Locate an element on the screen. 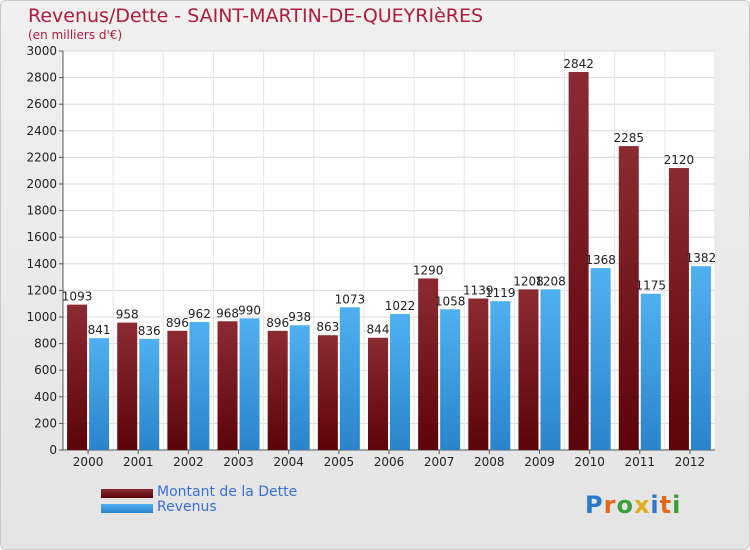 The image size is (750, 550). data-label-revenus: 990 is located at coordinates (249, 310).